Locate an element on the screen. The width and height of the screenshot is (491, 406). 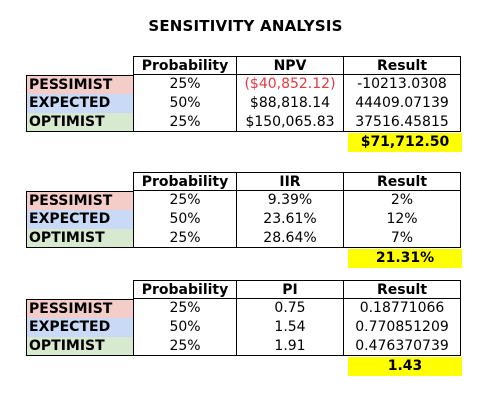
iir-value-cell: 23.61% is located at coordinates (289, 219).